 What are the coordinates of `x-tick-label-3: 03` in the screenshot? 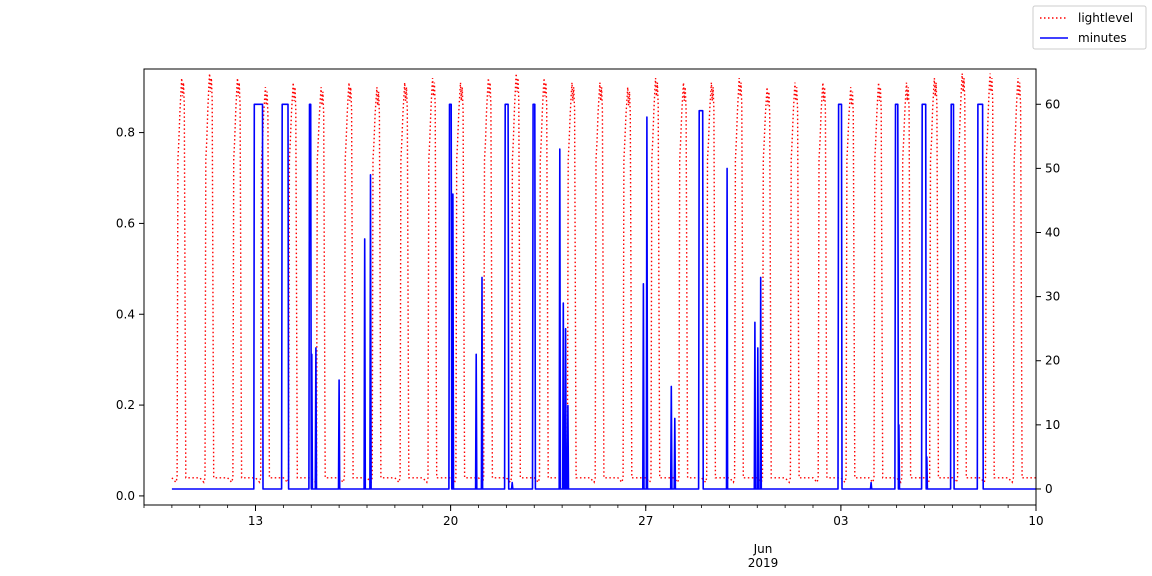 It's located at (840, 521).